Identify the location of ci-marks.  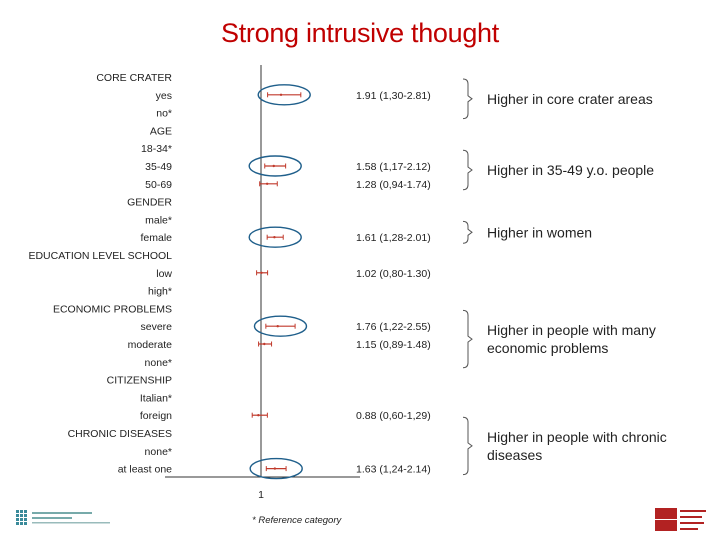
(279, 282).